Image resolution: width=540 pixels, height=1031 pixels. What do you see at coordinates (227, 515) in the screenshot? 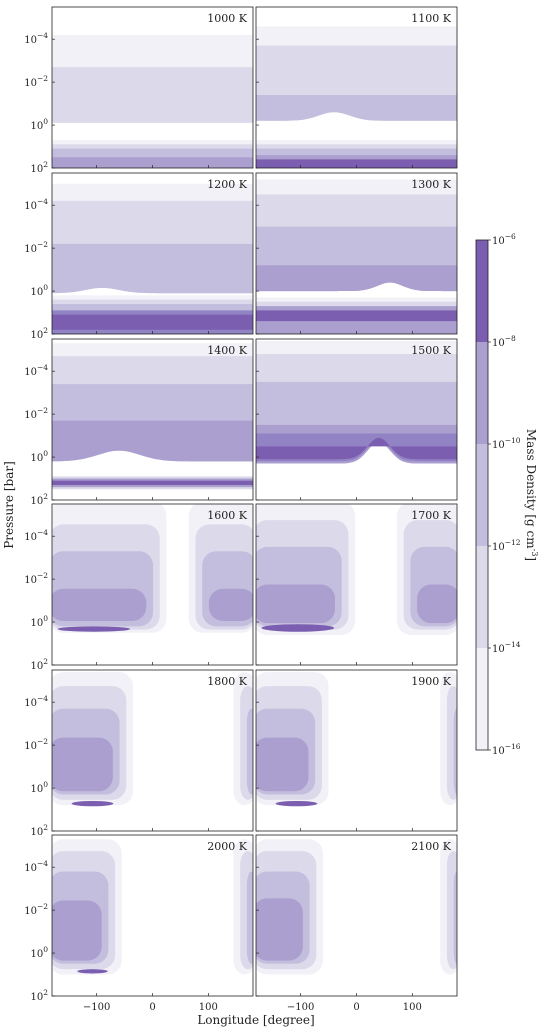
I see `panel-label: 1600 K` at bounding box center [227, 515].